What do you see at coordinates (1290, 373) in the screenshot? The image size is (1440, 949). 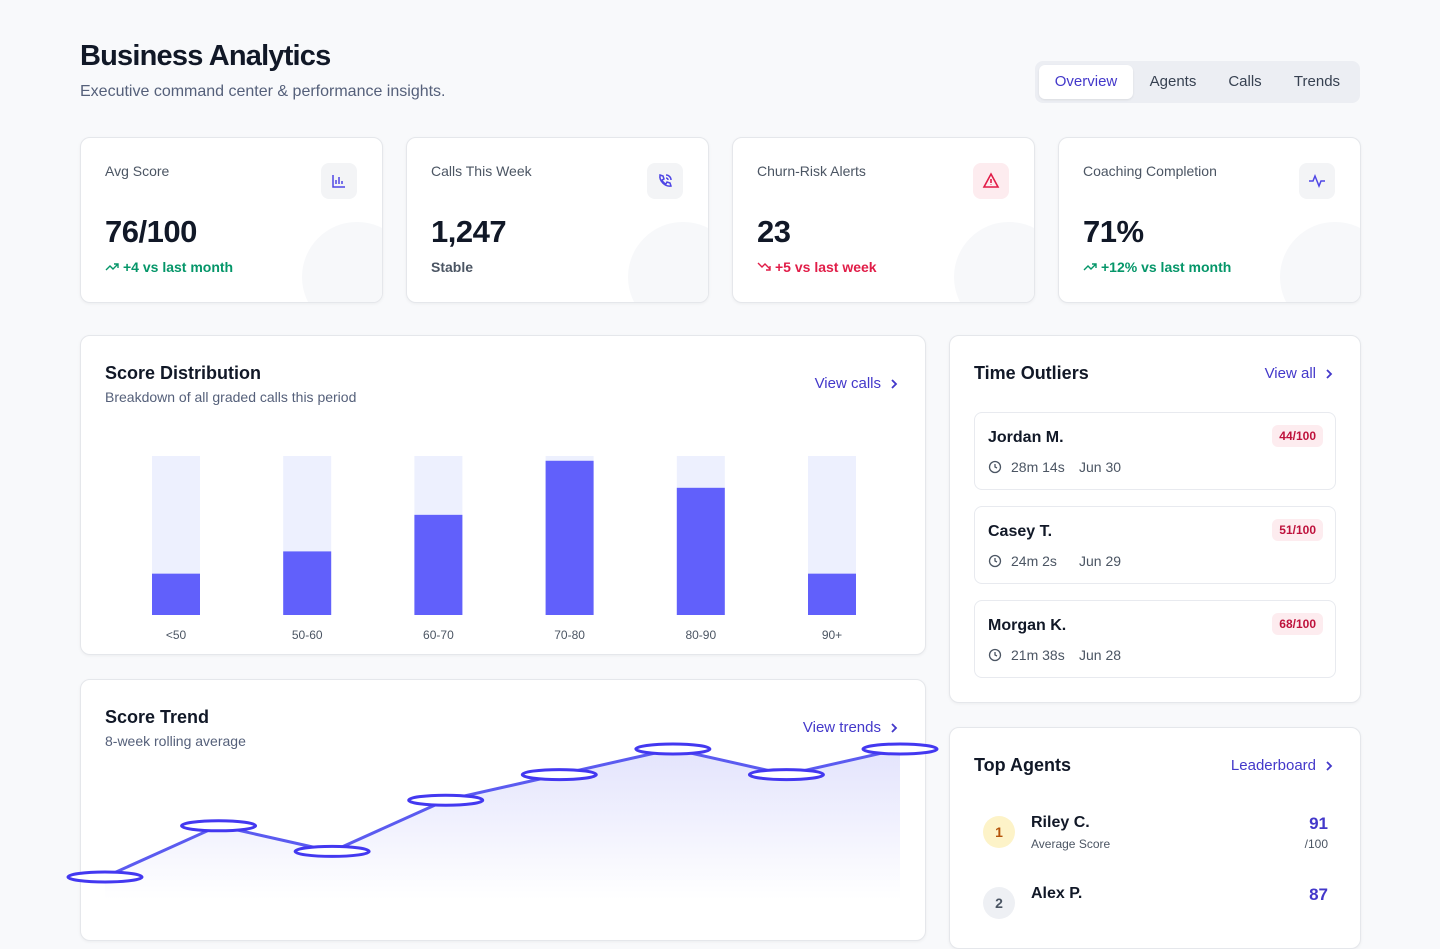 I see `view-all-link: View all` at bounding box center [1290, 373].